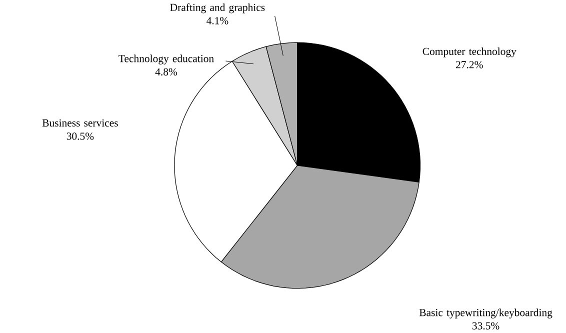 The image size is (566, 333). What do you see at coordinates (217, 8) in the screenshot?
I see `slice-label: Drafting and graphics` at bounding box center [217, 8].